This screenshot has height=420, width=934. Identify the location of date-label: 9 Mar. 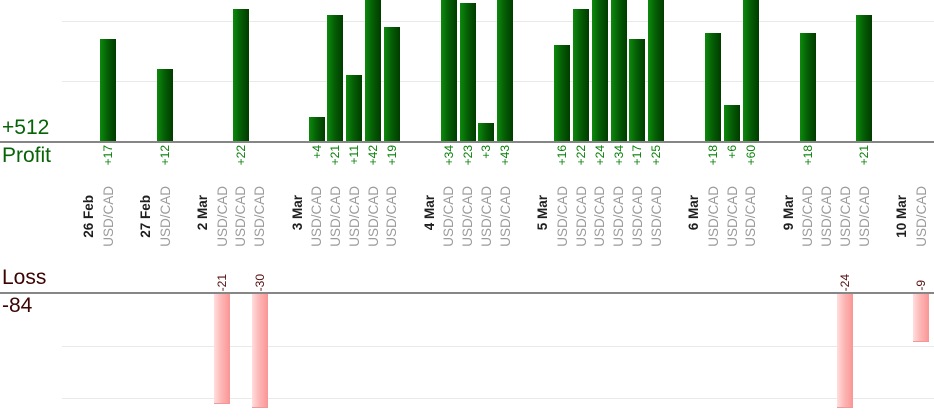
(788, 213).